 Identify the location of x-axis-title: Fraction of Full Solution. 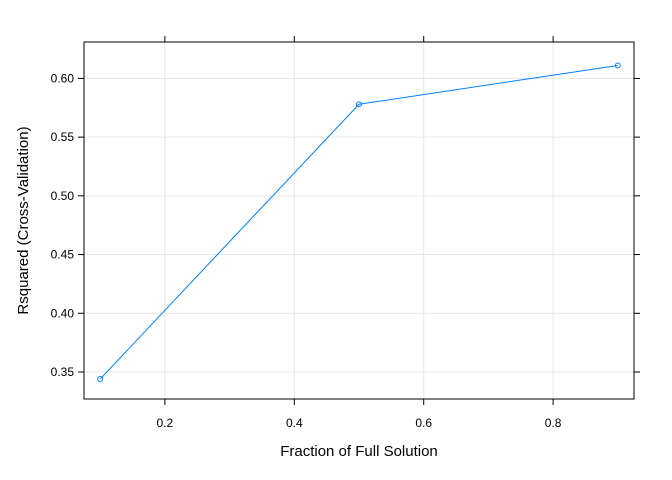
(359, 451).